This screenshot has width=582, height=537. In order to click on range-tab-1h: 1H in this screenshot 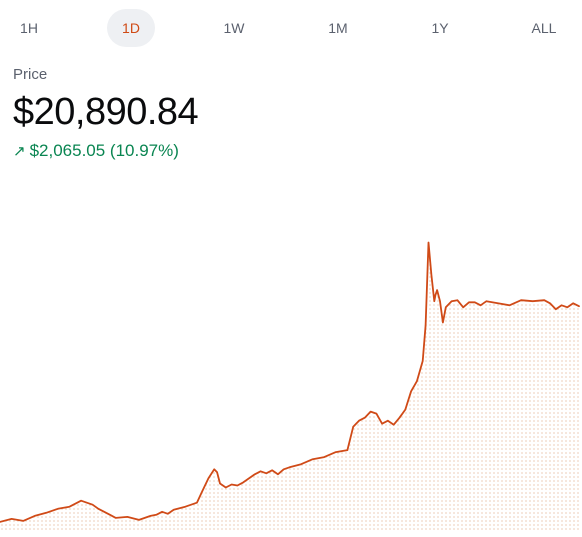, I will do `click(29, 28)`.